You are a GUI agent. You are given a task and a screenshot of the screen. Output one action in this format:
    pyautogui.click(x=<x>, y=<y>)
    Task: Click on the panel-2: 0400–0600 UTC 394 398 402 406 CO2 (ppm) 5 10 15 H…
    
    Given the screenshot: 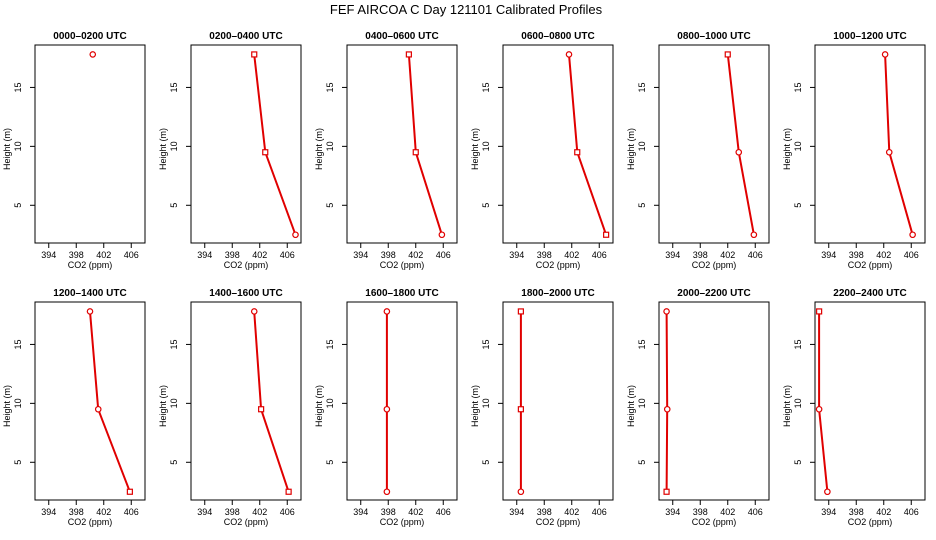 What is the action you would take?
    pyautogui.click(x=386, y=150)
    